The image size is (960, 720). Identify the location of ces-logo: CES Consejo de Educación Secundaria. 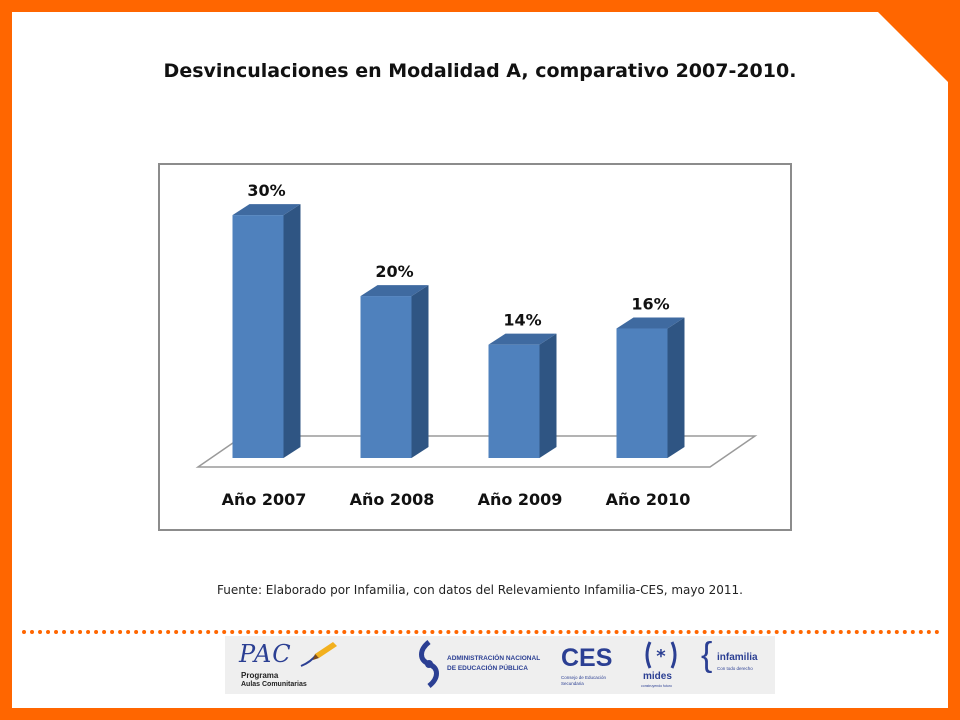
(596, 665).